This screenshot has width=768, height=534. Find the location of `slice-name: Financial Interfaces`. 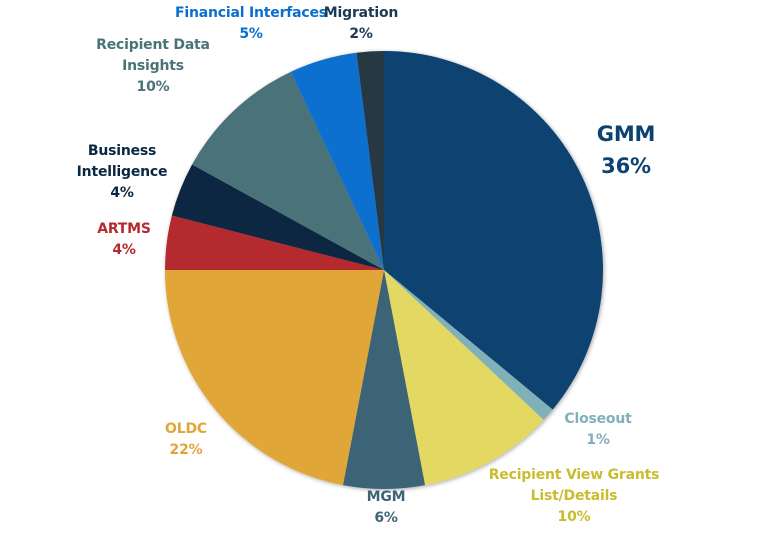

slice-name: Financial Interfaces is located at coordinates (251, 13).